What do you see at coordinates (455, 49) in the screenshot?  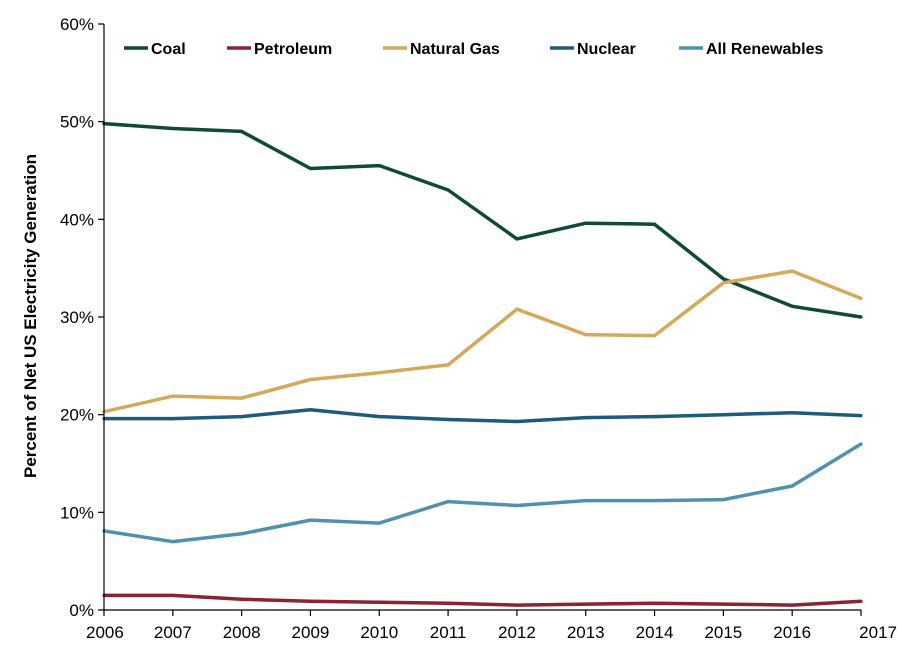 I see `legend-label-natural-gas: Natural Gas` at bounding box center [455, 49].